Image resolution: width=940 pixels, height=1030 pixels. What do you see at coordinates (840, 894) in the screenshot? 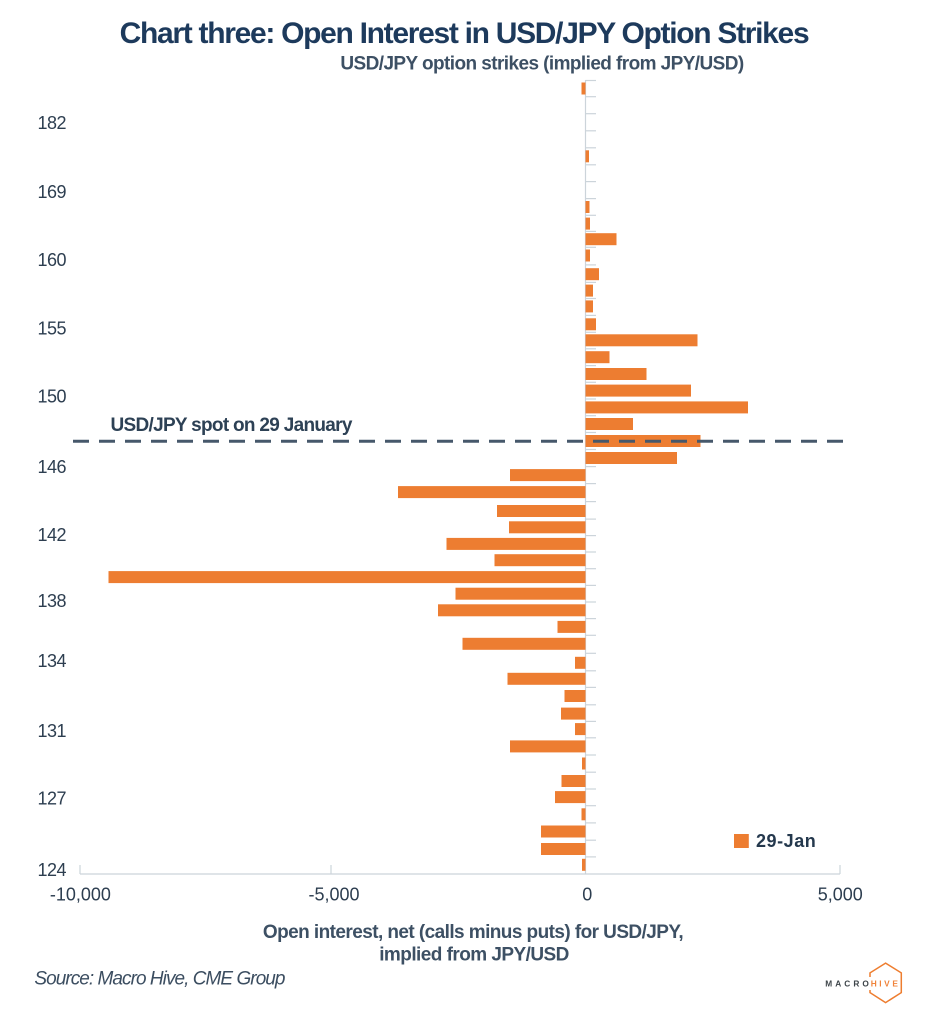
I see `svg-text: 5,000` at bounding box center [840, 894].